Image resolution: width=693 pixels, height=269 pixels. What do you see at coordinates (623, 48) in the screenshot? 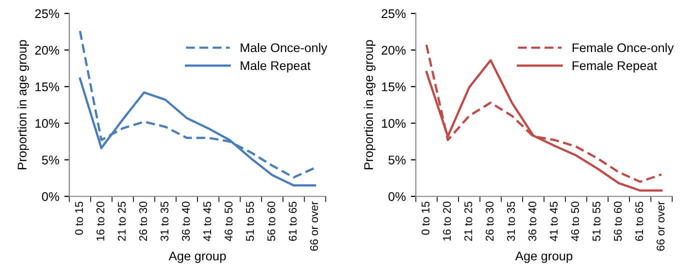
I see `legend-label: Female Once-only` at bounding box center [623, 48].